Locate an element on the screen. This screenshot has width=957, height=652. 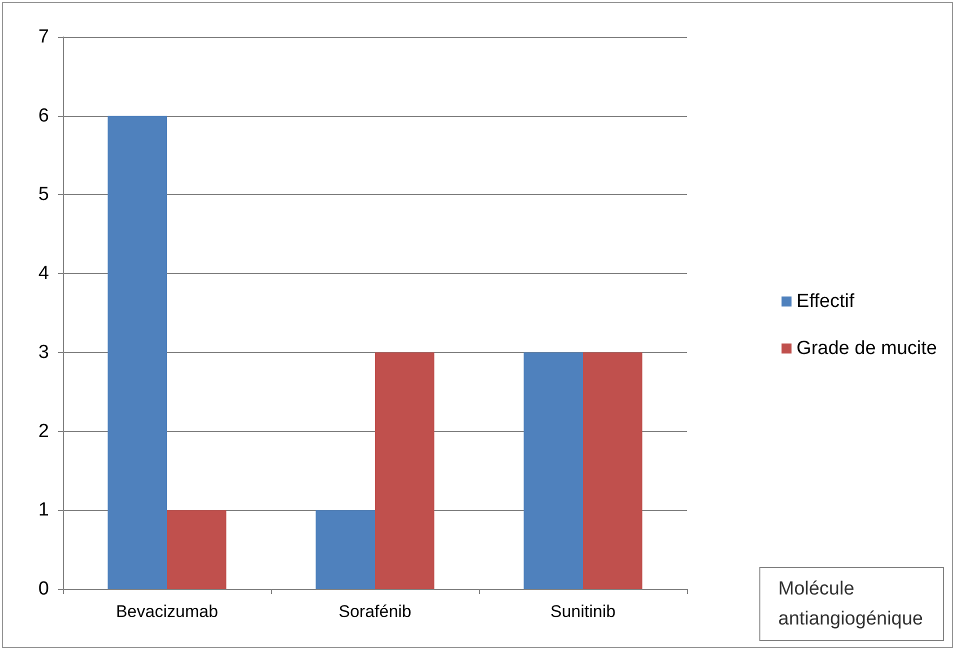
y-tick-label: 1 is located at coordinates (43, 510).